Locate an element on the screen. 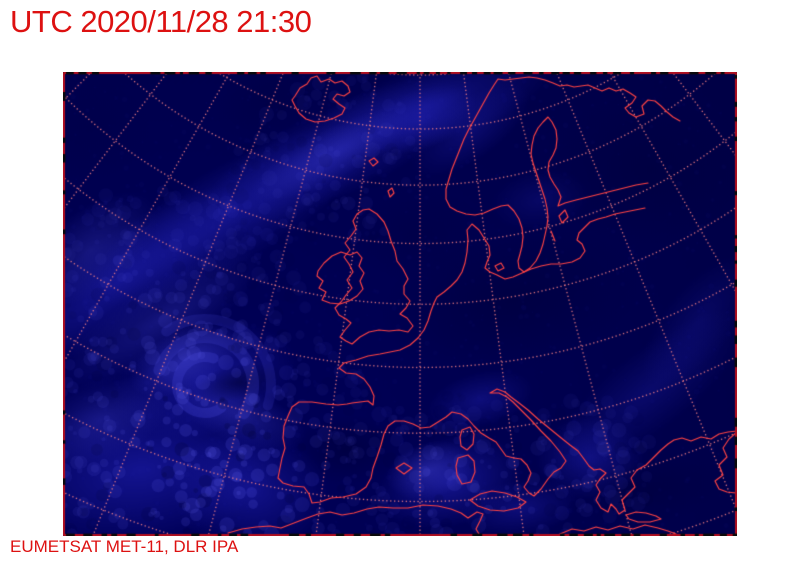  timestamp-title: UTC 2020/11/28 21:30 is located at coordinates (161, 21).